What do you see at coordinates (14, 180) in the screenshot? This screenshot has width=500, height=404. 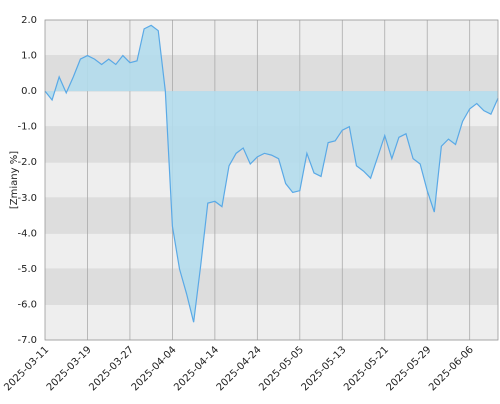 I see `y-axis-label: [Zmiany %]` at bounding box center [14, 180].